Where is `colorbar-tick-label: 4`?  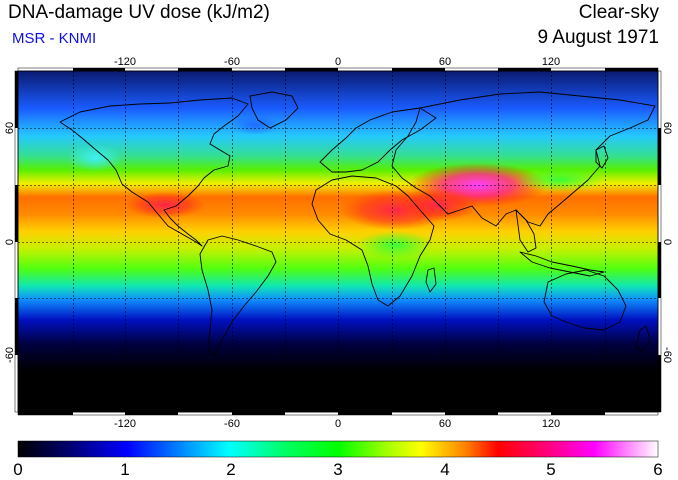 colorbar-tick-label: 4 is located at coordinates (444, 469).